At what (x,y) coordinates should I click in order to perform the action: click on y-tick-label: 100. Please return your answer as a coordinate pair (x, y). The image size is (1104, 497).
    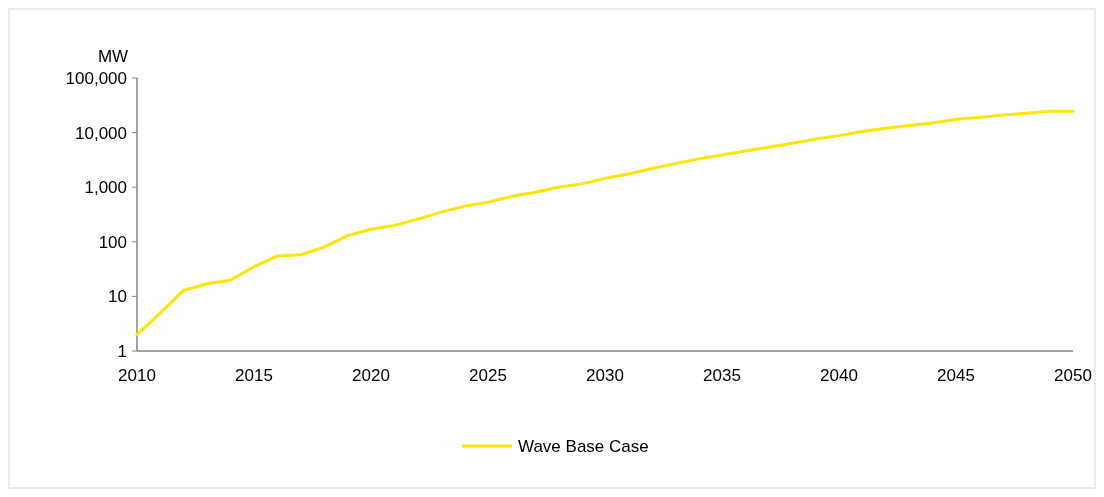
    Looking at the image, I should click on (112, 242).